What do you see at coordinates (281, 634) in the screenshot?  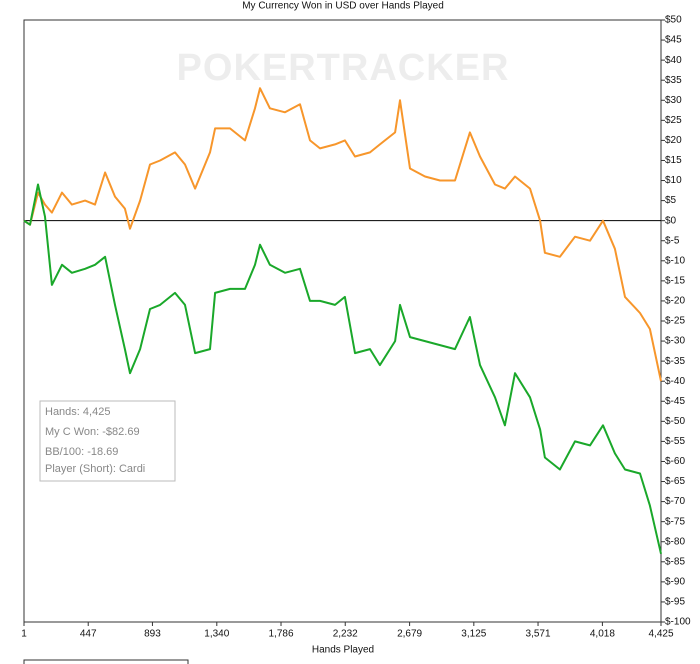 I see `x-tick-label: 1,786` at bounding box center [281, 634].